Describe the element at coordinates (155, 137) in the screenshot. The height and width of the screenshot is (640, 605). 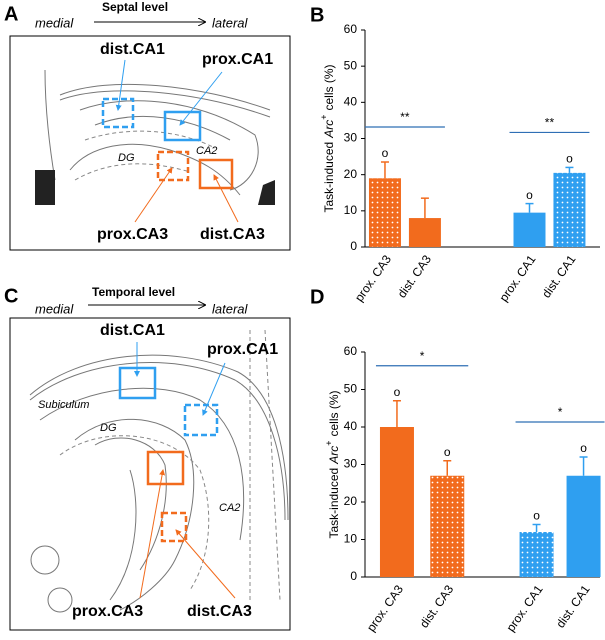
I see `brain-outline` at that location.